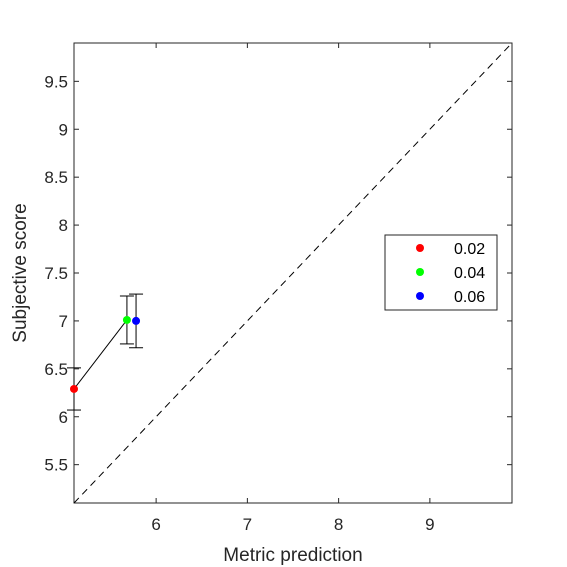 The height and width of the screenshot is (567, 567). What do you see at coordinates (63, 225) in the screenshot?
I see `y-tick-label: 8` at bounding box center [63, 225].